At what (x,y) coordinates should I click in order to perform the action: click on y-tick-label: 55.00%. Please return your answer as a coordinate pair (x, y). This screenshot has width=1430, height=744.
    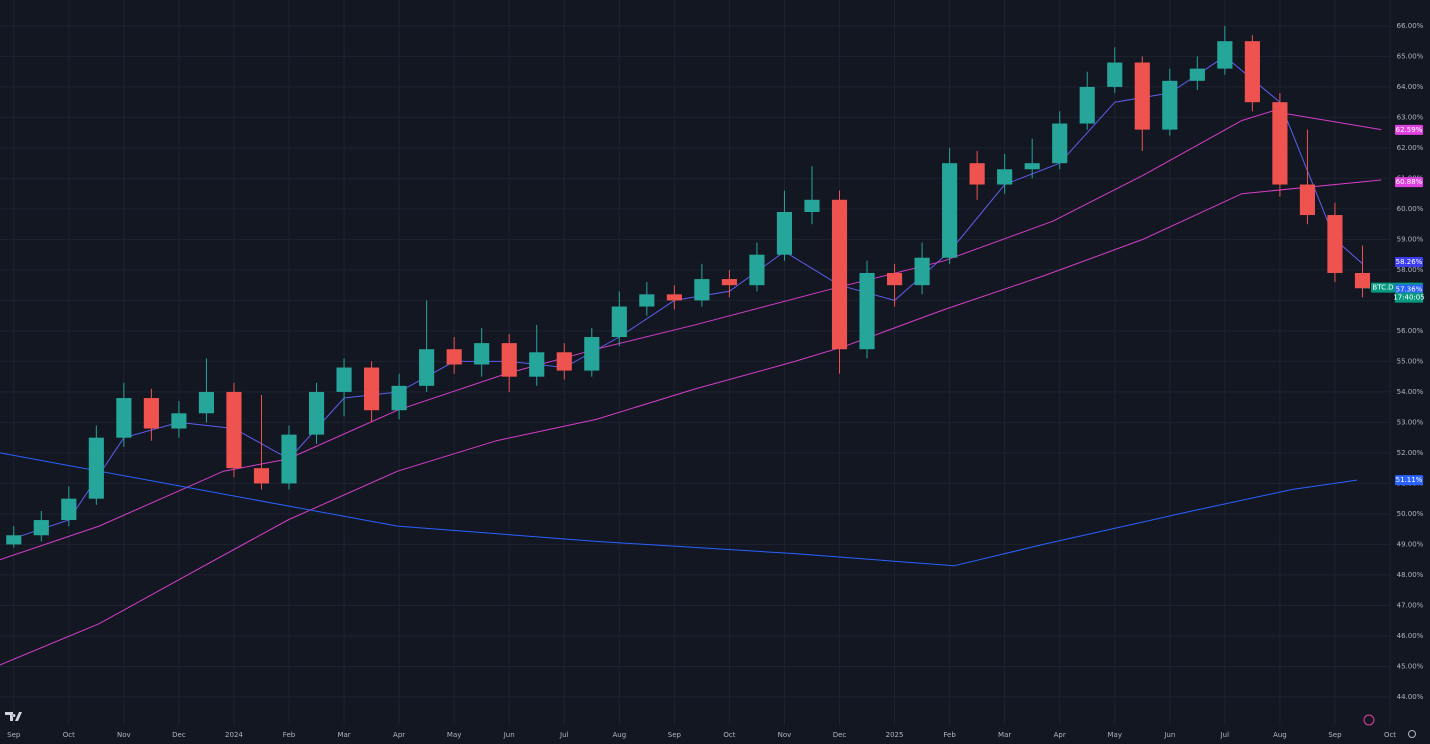
    Looking at the image, I should click on (1410, 361).